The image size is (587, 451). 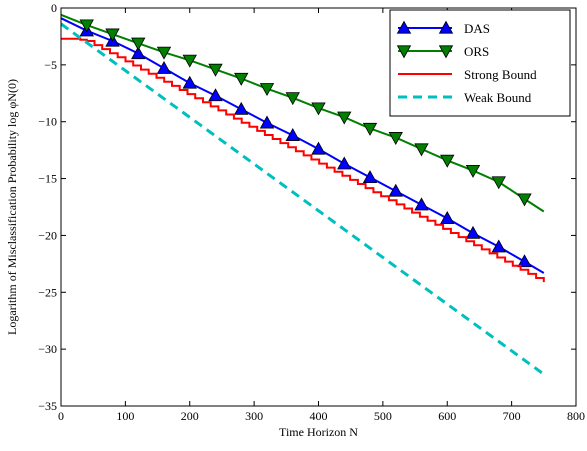 What do you see at coordinates (512, 416) in the screenshot?
I see `x-tick-label: 700` at bounding box center [512, 416].